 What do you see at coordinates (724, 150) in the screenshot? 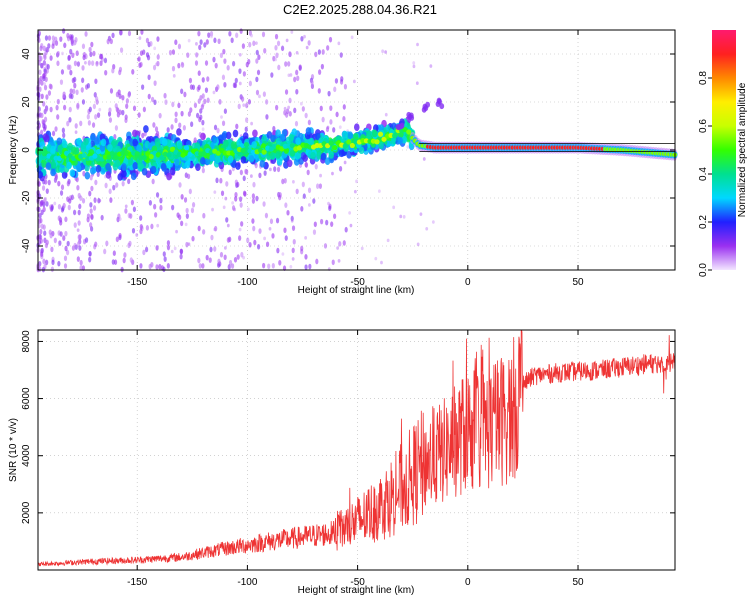
I see `colorbar-gradient` at bounding box center [724, 150].